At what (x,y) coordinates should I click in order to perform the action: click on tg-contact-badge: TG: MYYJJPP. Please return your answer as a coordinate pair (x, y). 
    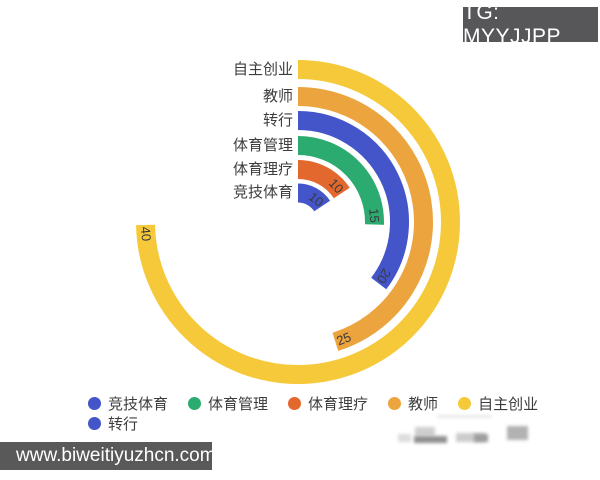
    Looking at the image, I should click on (530, 24).